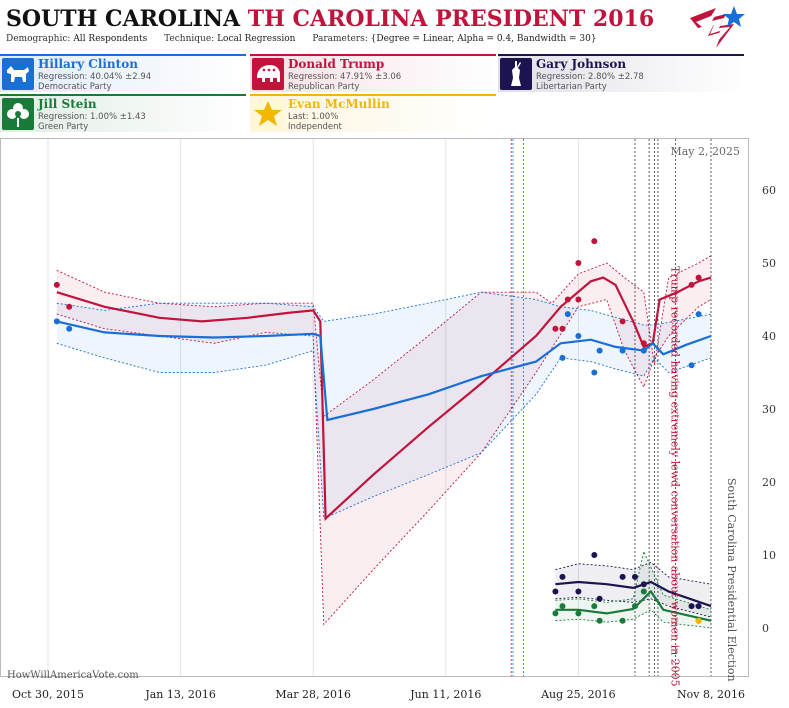  Describe the element at coordinates (180, 694) in the screenshot. I see `x-tick-label: Jan 13, 2016` at that location.